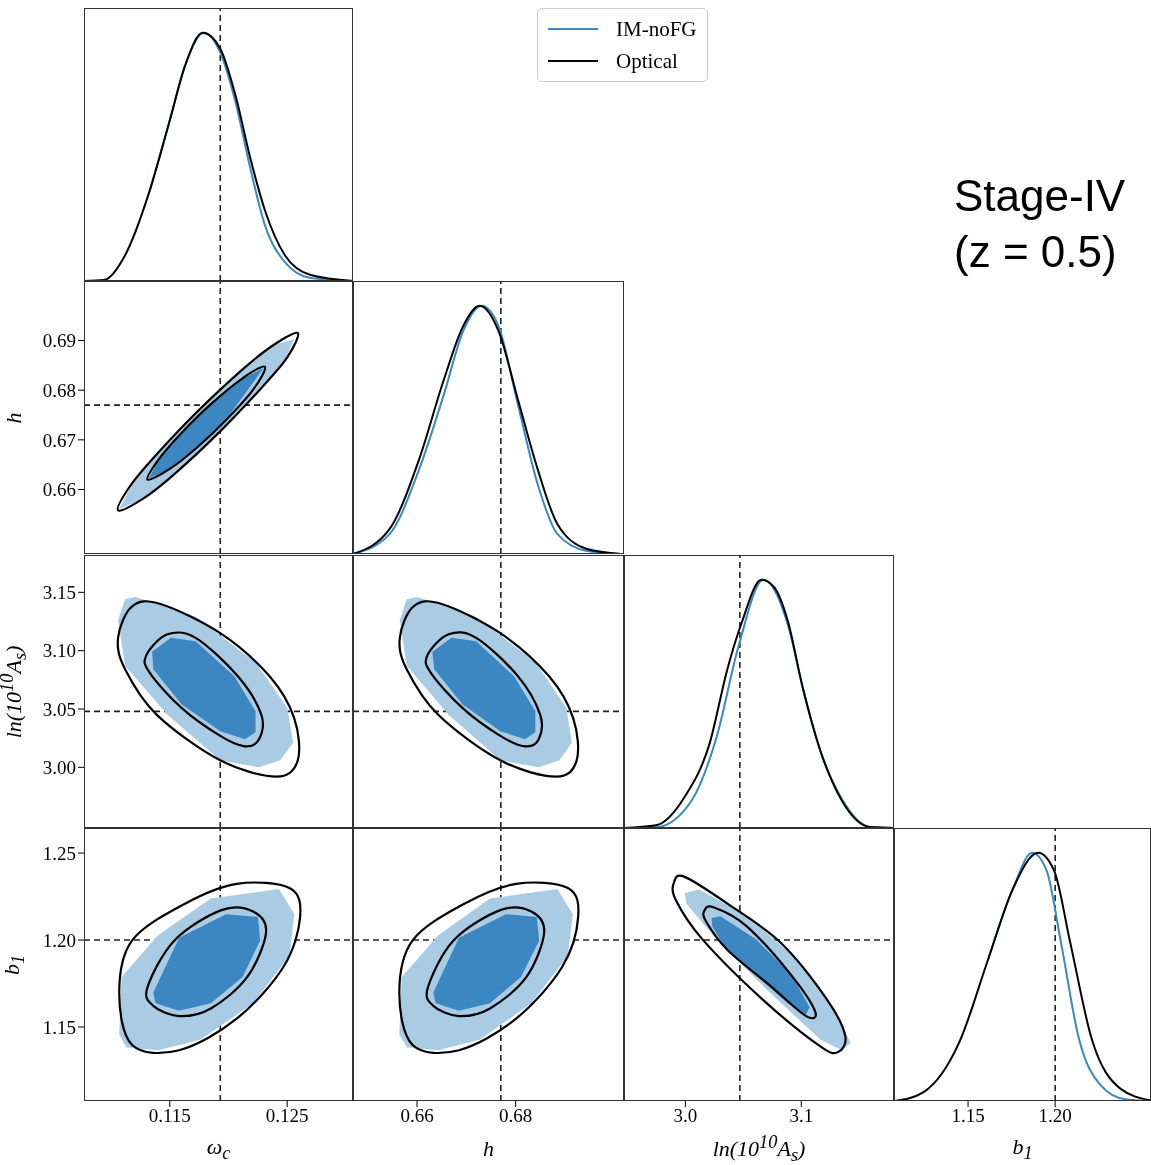  Describe the element at coordinates (801, 1116) in the screenshot. I see `x-tick-label: 3.1` at that location.